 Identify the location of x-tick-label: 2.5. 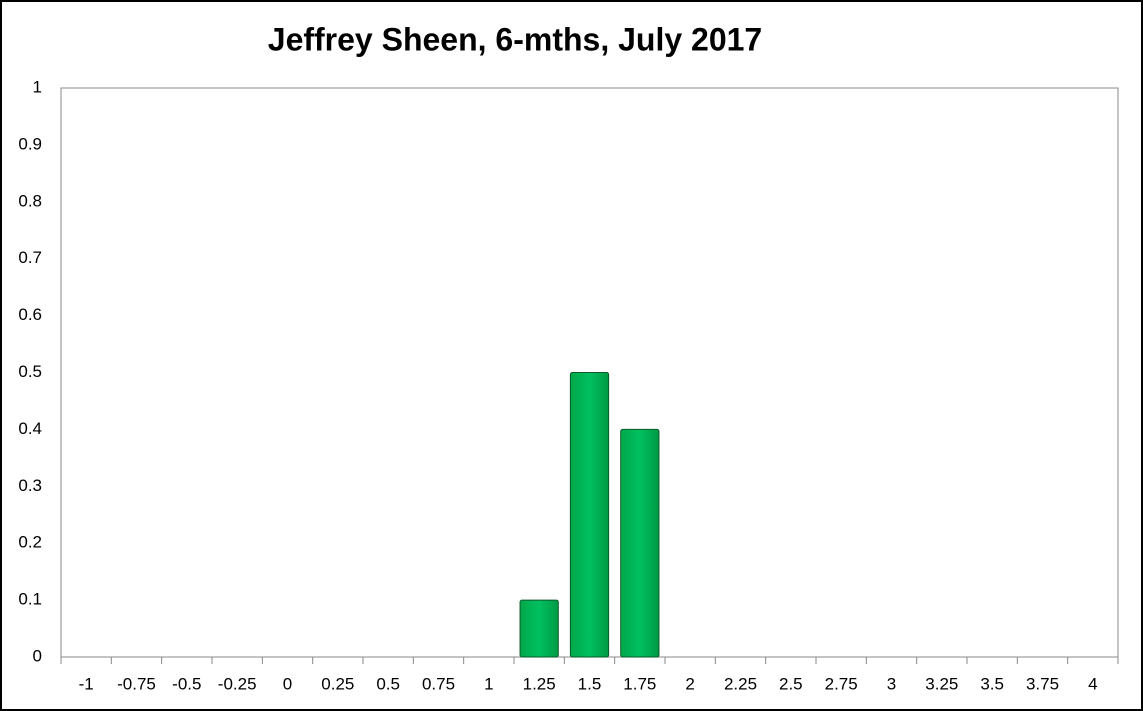
(791, 683).